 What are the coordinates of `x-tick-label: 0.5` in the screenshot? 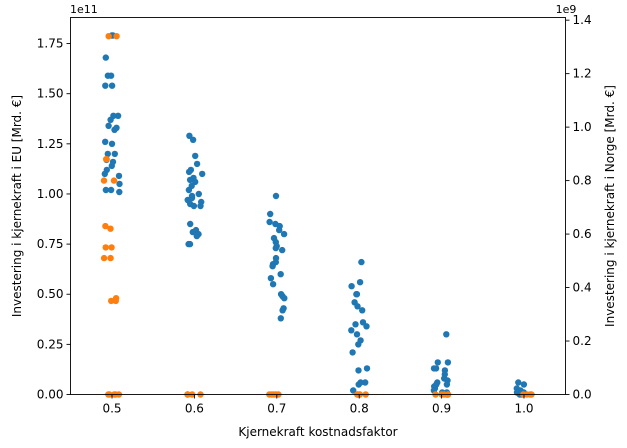 It's located at (111, 409).